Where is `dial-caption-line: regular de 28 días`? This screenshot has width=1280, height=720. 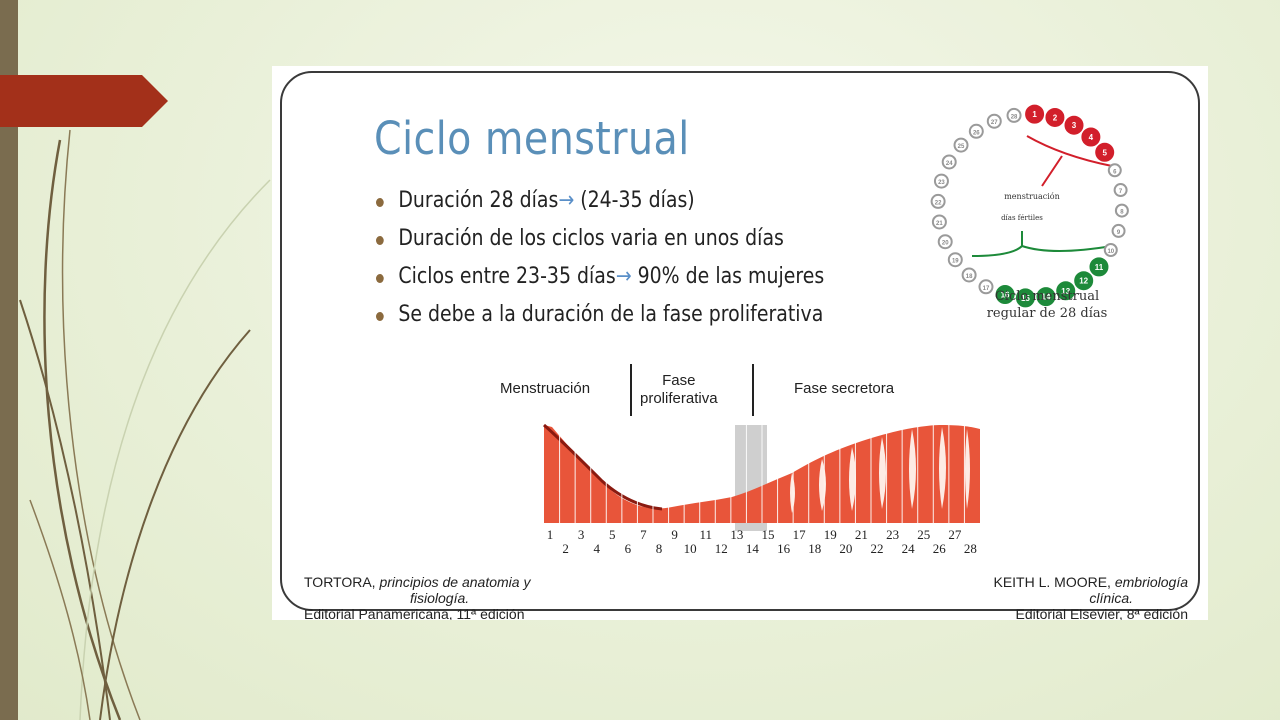
dial-caption-line: regular de 28 días is located at coordinates (1047, 313).